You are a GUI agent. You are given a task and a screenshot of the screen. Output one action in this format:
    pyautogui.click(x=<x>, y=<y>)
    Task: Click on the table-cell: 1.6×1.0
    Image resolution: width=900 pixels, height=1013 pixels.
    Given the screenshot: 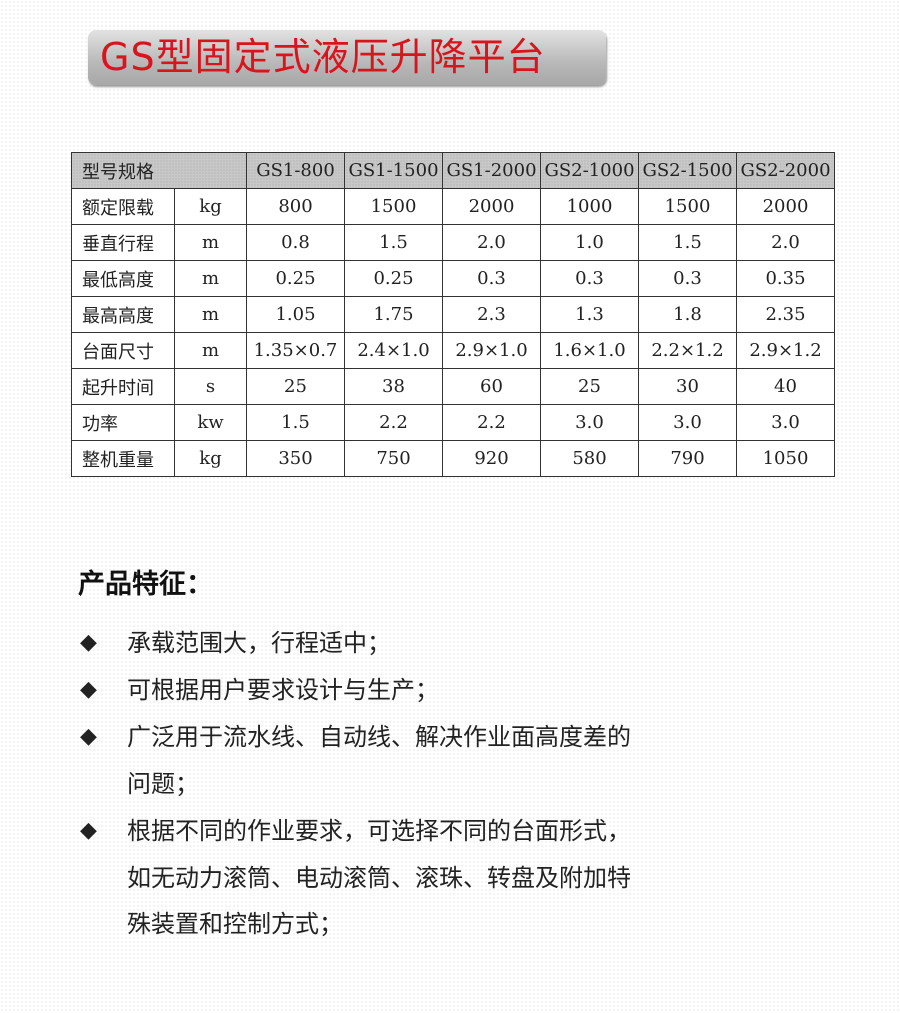 What is the action you would take?
    pyautogui.click(x=589, y=350)
    